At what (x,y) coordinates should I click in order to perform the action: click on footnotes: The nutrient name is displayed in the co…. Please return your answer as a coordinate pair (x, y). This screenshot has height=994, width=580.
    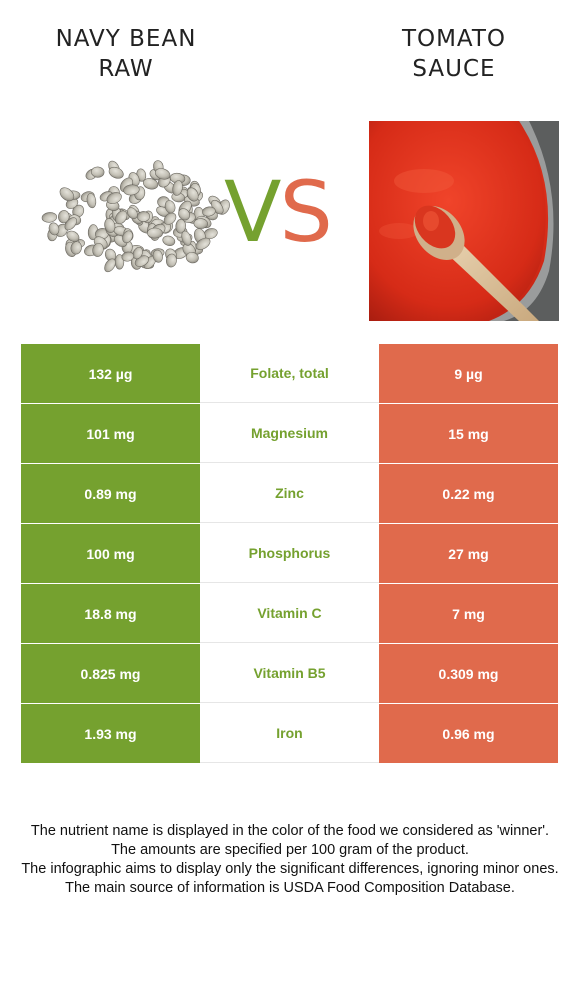
    Looking at the image, I should click on (290, 860).